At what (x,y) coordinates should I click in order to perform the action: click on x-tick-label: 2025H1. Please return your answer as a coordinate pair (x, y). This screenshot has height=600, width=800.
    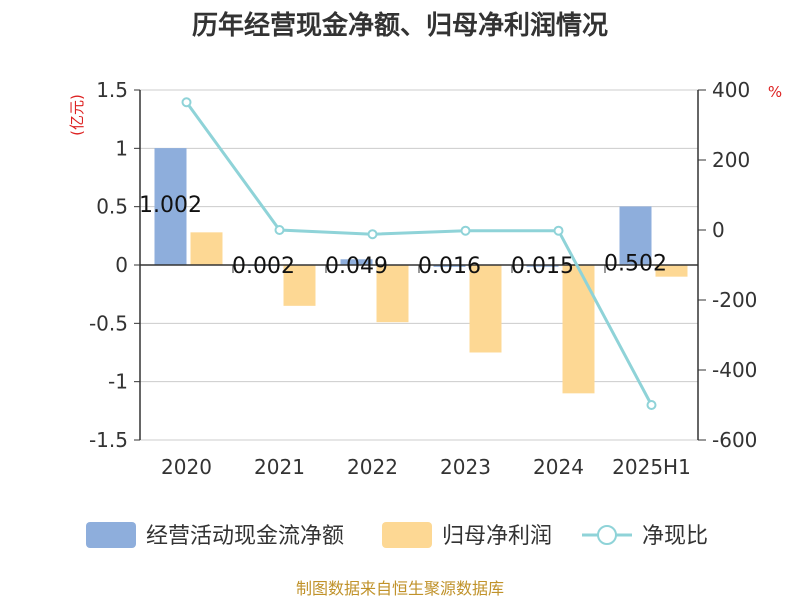
    Looking at the image, I should click on (651, 467).